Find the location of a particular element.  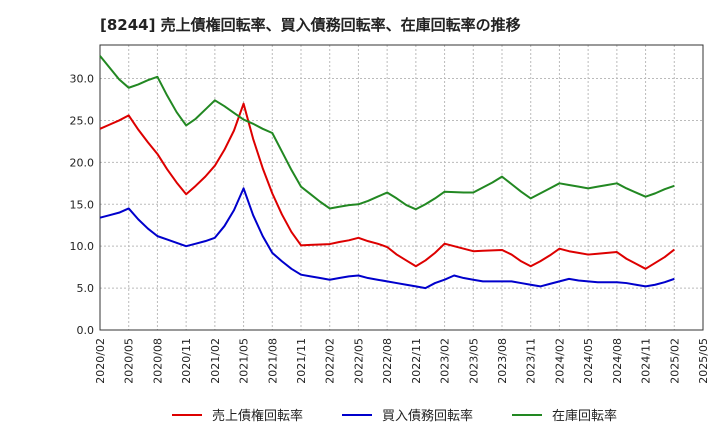

x-tick-label: 2024/05 is located at coordinates (588, 361).